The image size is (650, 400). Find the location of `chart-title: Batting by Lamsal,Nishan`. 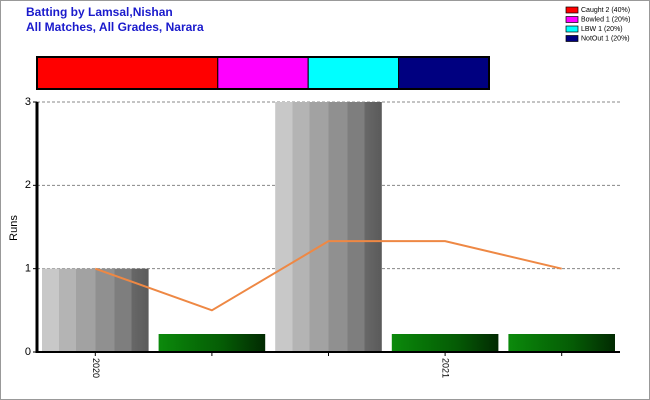

chart-title: Batting by Lamsal,Nishan is located at coordinates (99, 12).